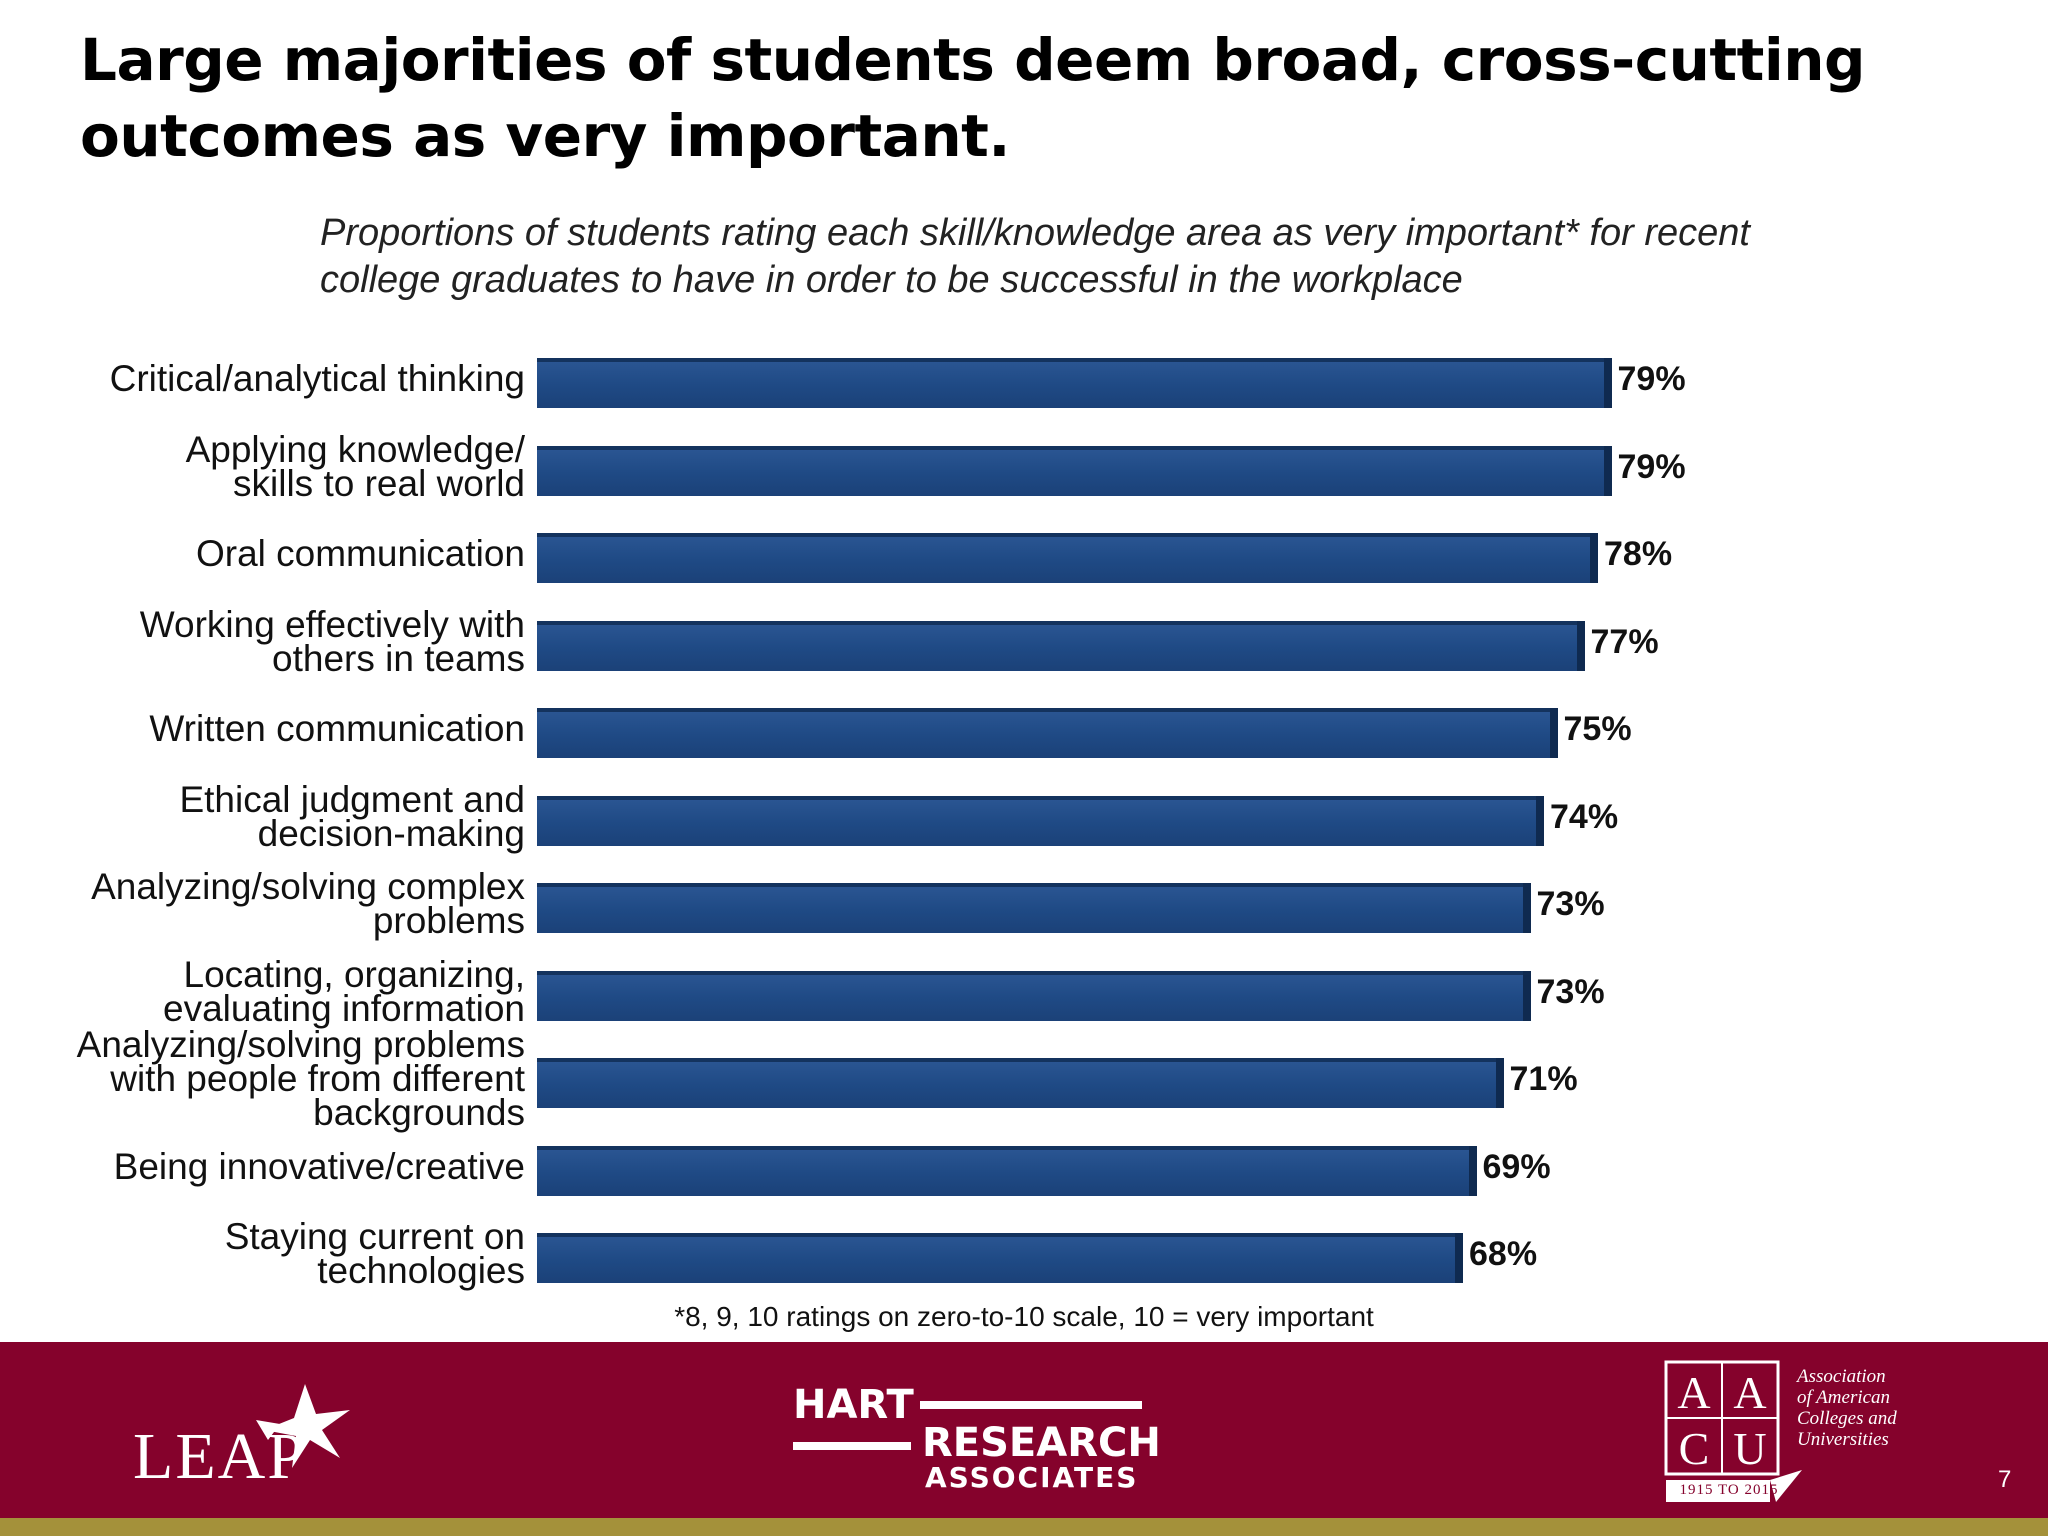  Describe the element at coordinates (1503, 1254) in the screenshot. I see `value-label: 68%` at that location.